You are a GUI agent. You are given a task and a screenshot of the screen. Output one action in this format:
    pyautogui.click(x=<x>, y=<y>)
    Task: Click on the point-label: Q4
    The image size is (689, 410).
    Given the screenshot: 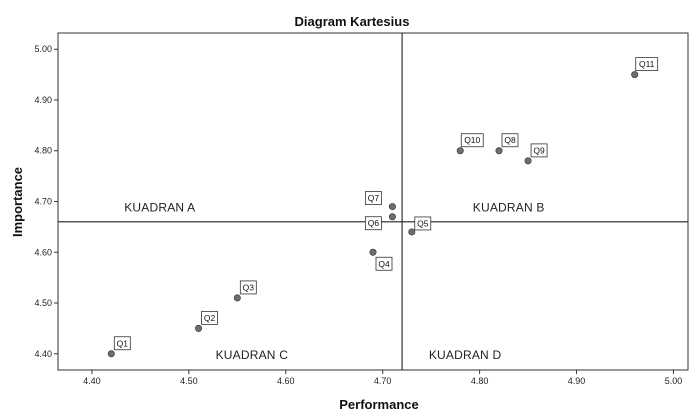 What is the action you would take?
    pyautogui.click(x=384, y=264)
    